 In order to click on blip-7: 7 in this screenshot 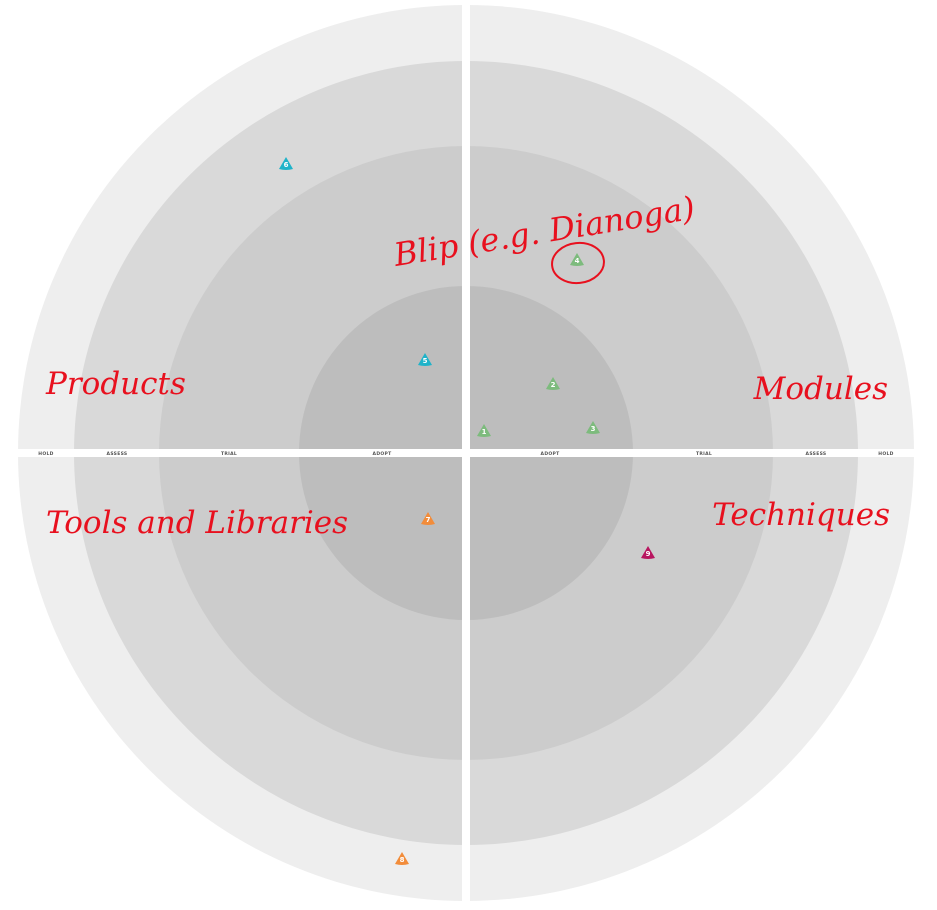, I will do `click(428, 518)`.